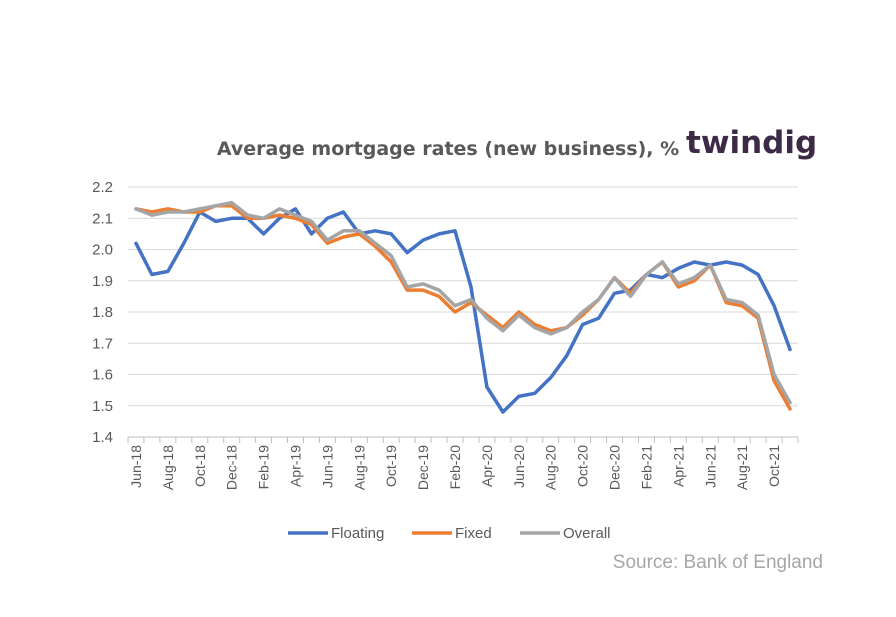 This screenshot has height=617, width=896. What do you see at coordinates (359, 467) in the screenshot?
I see `x-tick-label: Aug-19` at bounding box center [359, 467].